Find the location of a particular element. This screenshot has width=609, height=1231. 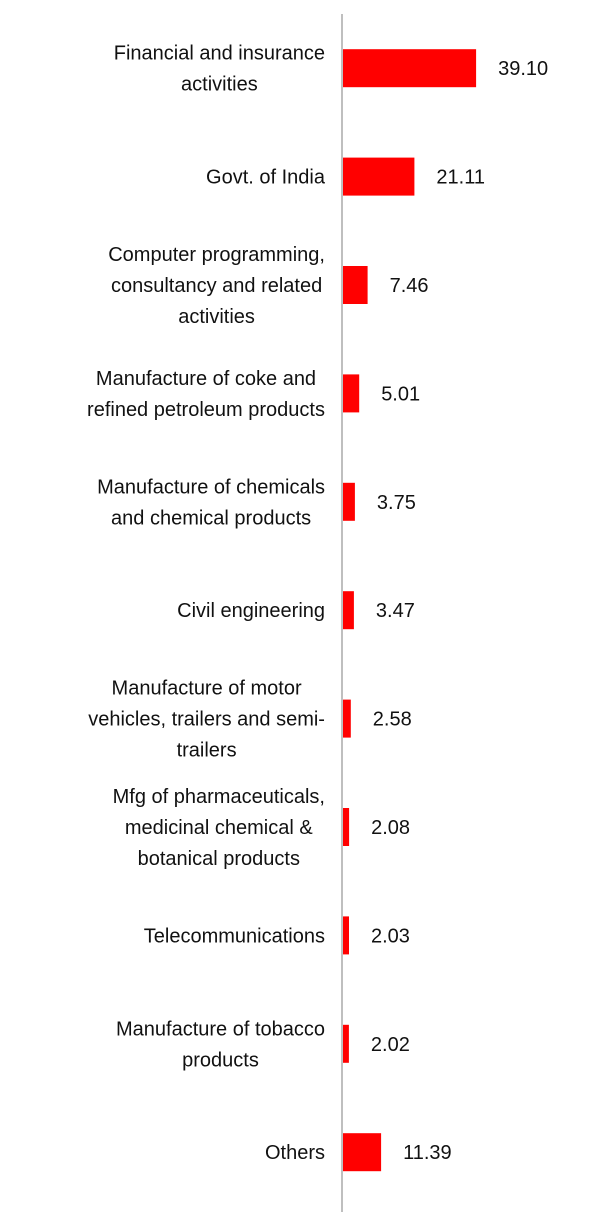

category-label-line: Others is located at coordinates (295, 1153).